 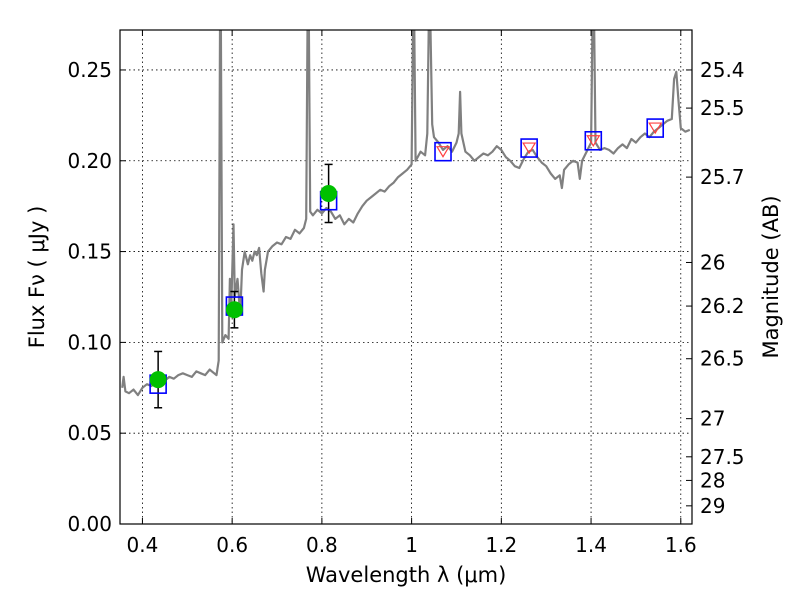 I want to click on y-axis-label-right: Magnitude (AB), so click(x=771, y=276).